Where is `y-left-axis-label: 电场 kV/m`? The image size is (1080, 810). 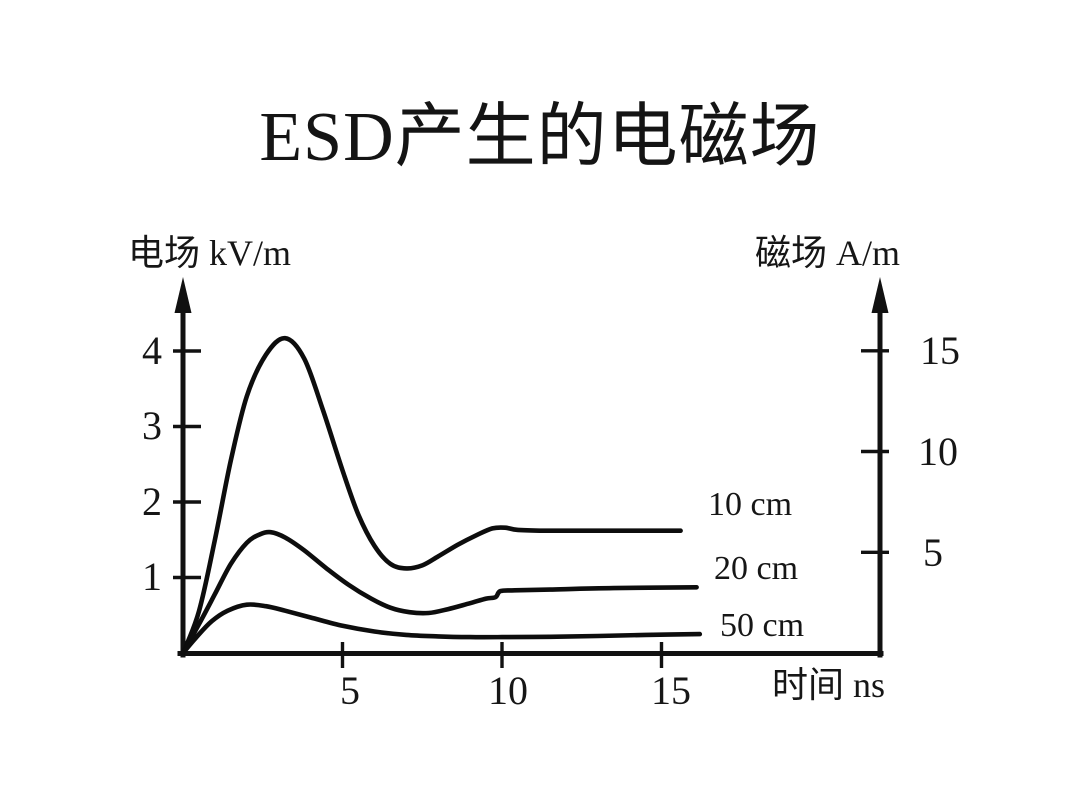 y-left-axis-label: 电场 kV/m is located at coordinates (210, 253).